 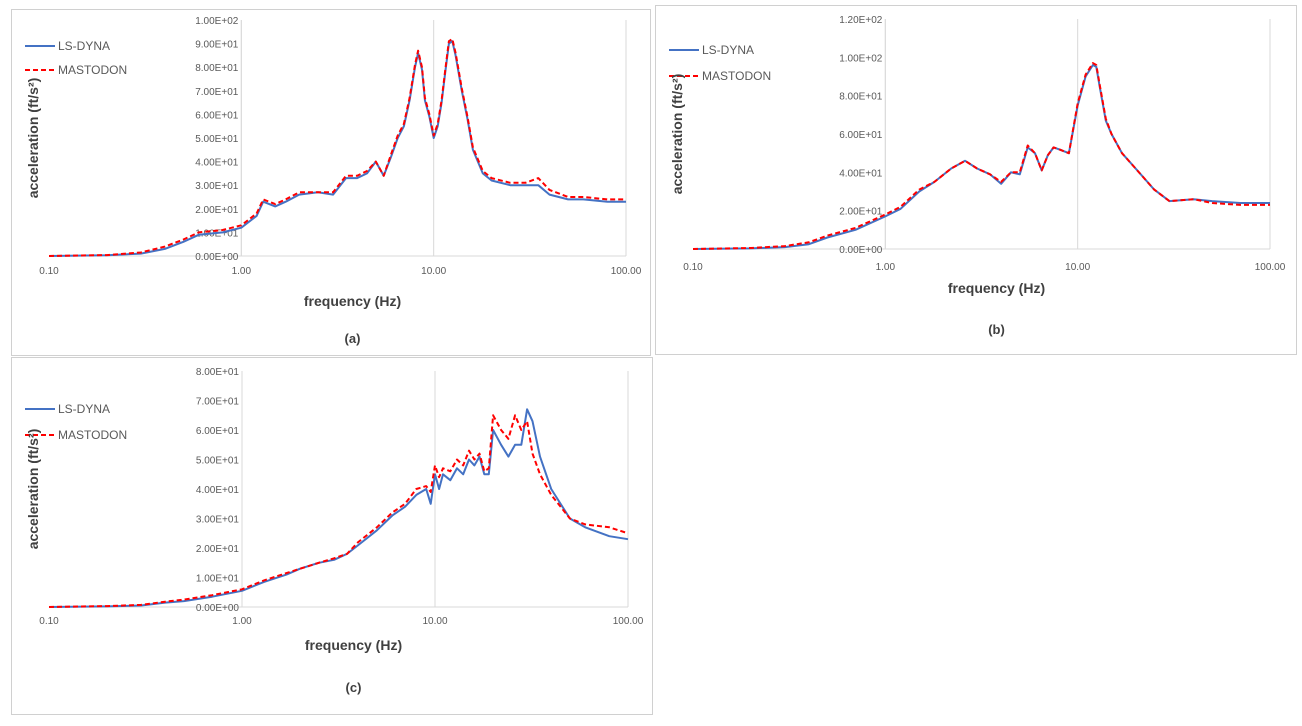 I want to click on y-tick-label: 9.00E+01, so click(x=217, y=45).